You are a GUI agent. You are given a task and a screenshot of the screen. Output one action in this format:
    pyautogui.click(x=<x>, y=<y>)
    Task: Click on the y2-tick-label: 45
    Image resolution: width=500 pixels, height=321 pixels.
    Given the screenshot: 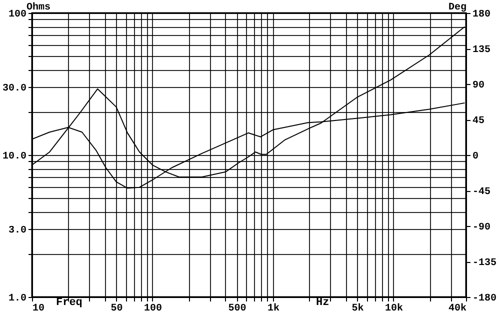 What is the action you would take?
    pyautogui.click(x=478, y=121)
    